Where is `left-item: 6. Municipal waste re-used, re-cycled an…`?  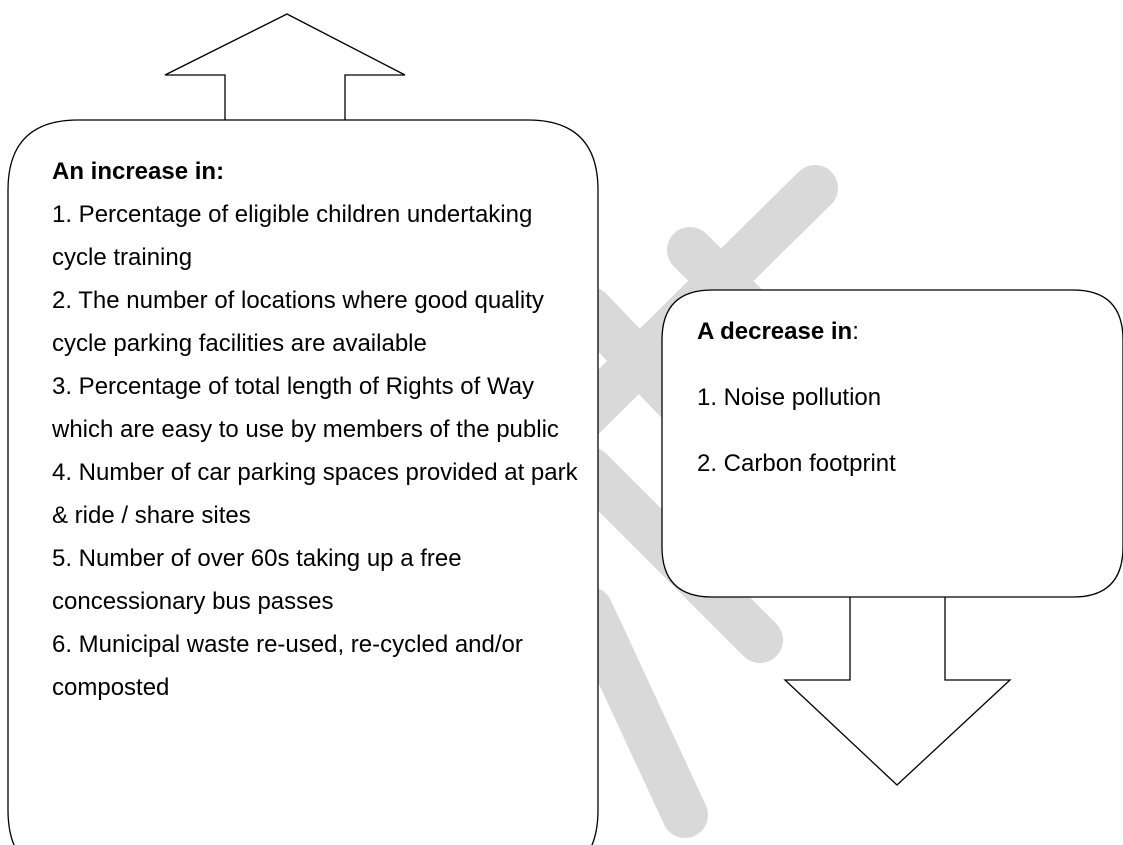 left-item: 6. Municipal waste re-used, re-cycled an… is located at coordinates (287, 666).